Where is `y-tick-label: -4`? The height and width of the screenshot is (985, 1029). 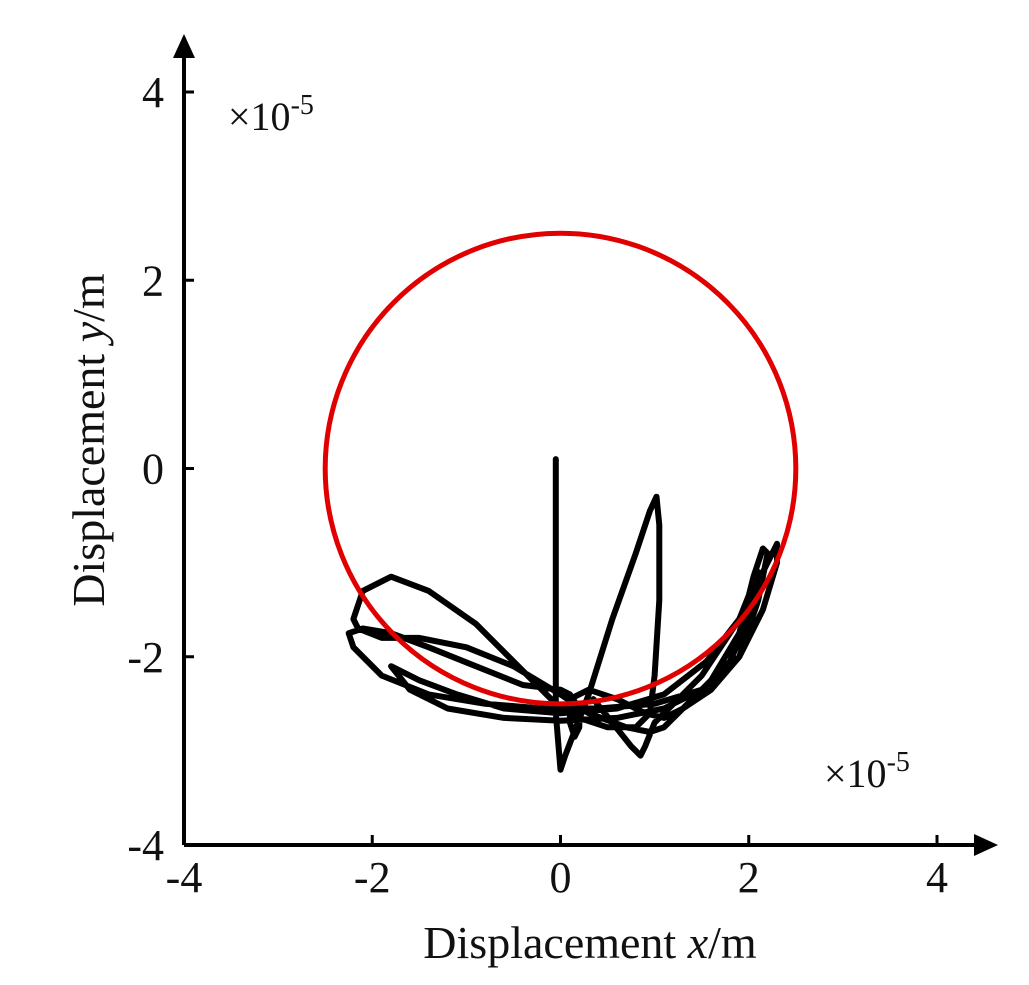 y-tick-label: -4 is located at coordinates (145, 845).